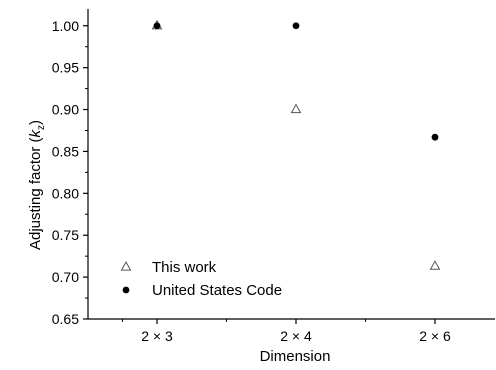 The width and height of the screenshot is (496, 370). I want to click on legend-item-united-states-code: United States Code, so click(202, 290).